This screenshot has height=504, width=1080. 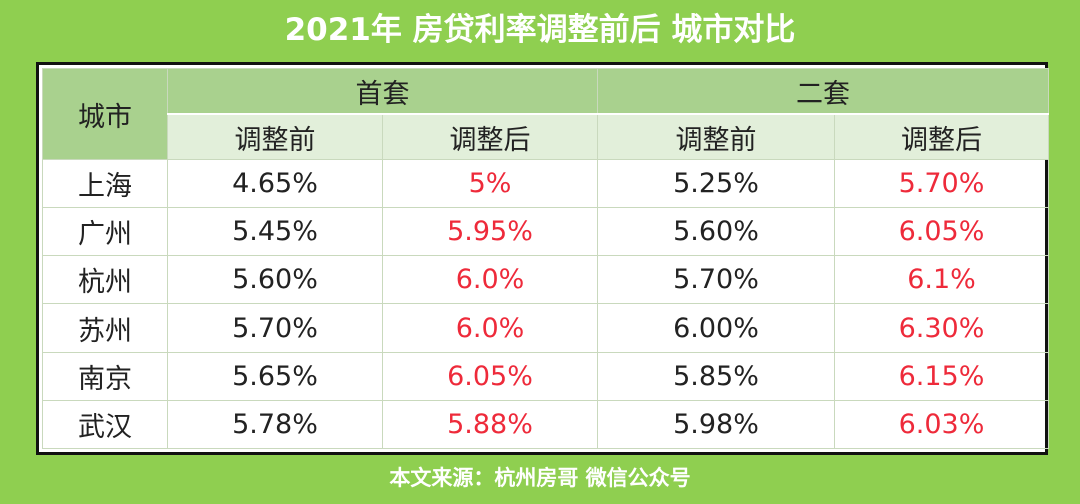 I want to click on rate-cell: 5.98%, so click(x=716, y=424).